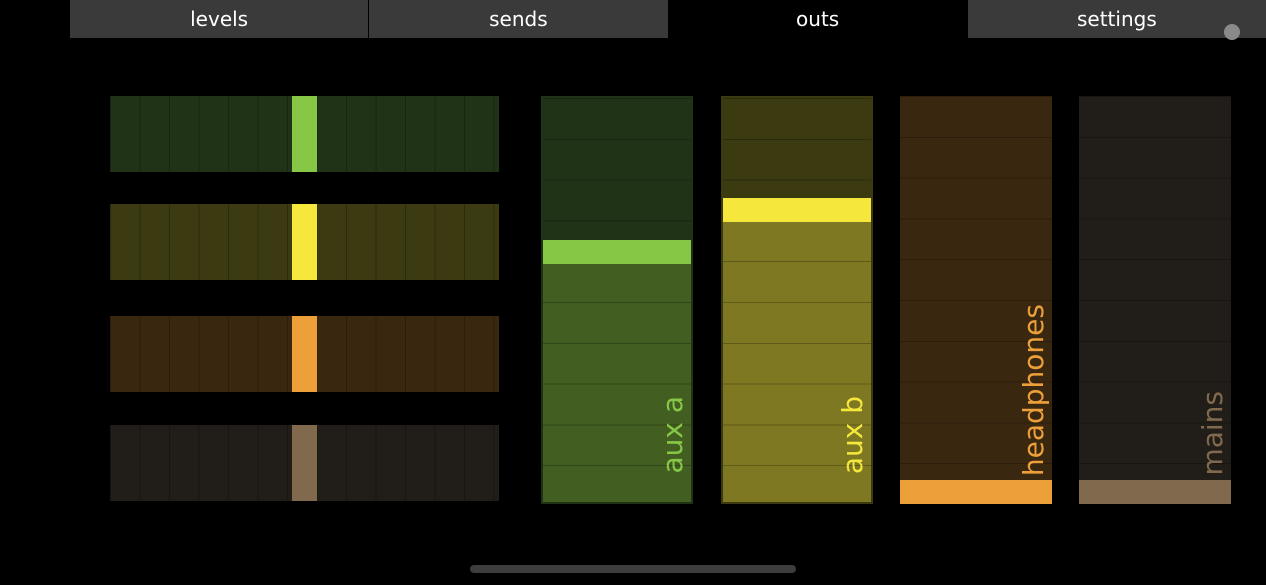 This screenshot has height=585, width=1266. Describe the element at coordinates (519, 19) in the screenshot. I see `tab-sends: sends` at that location.